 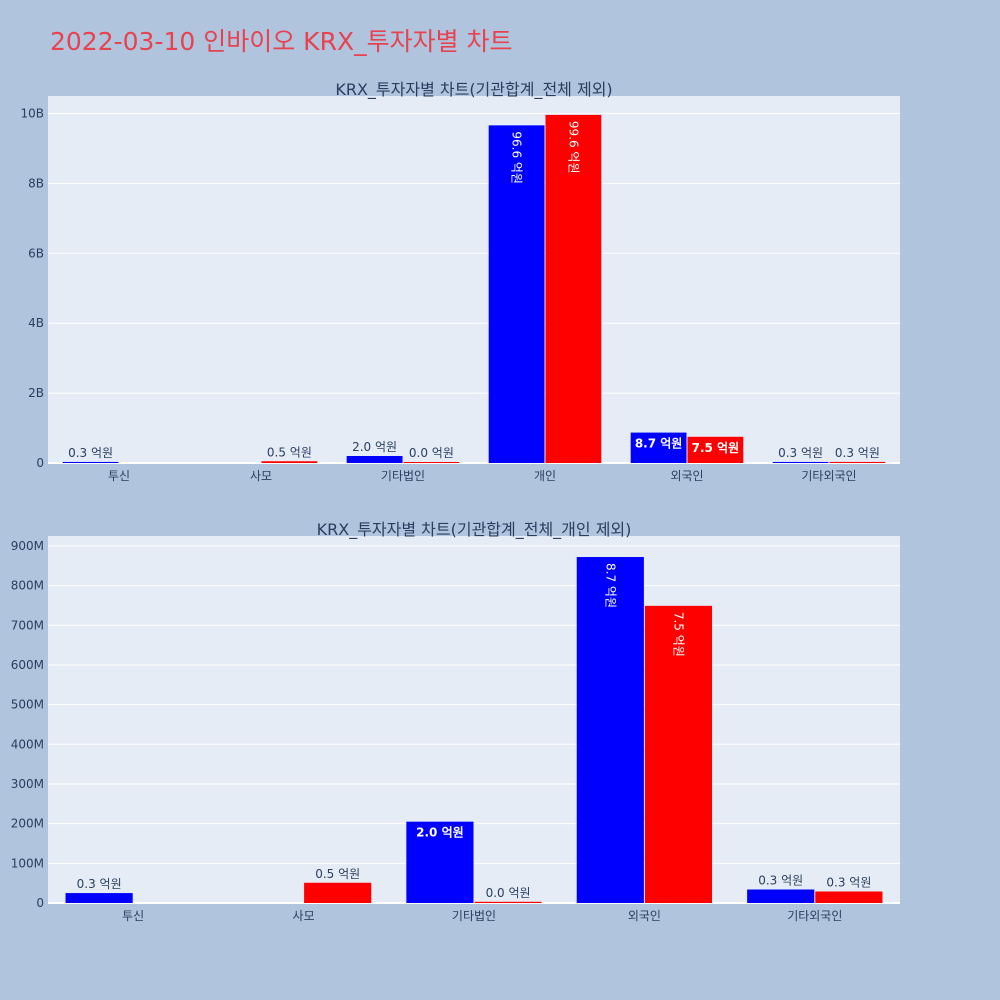 What do you see at coordinates (36, 253) in the screenshot?
I see `top-y-tick-label: 6B` at bounding box center [36, 253].